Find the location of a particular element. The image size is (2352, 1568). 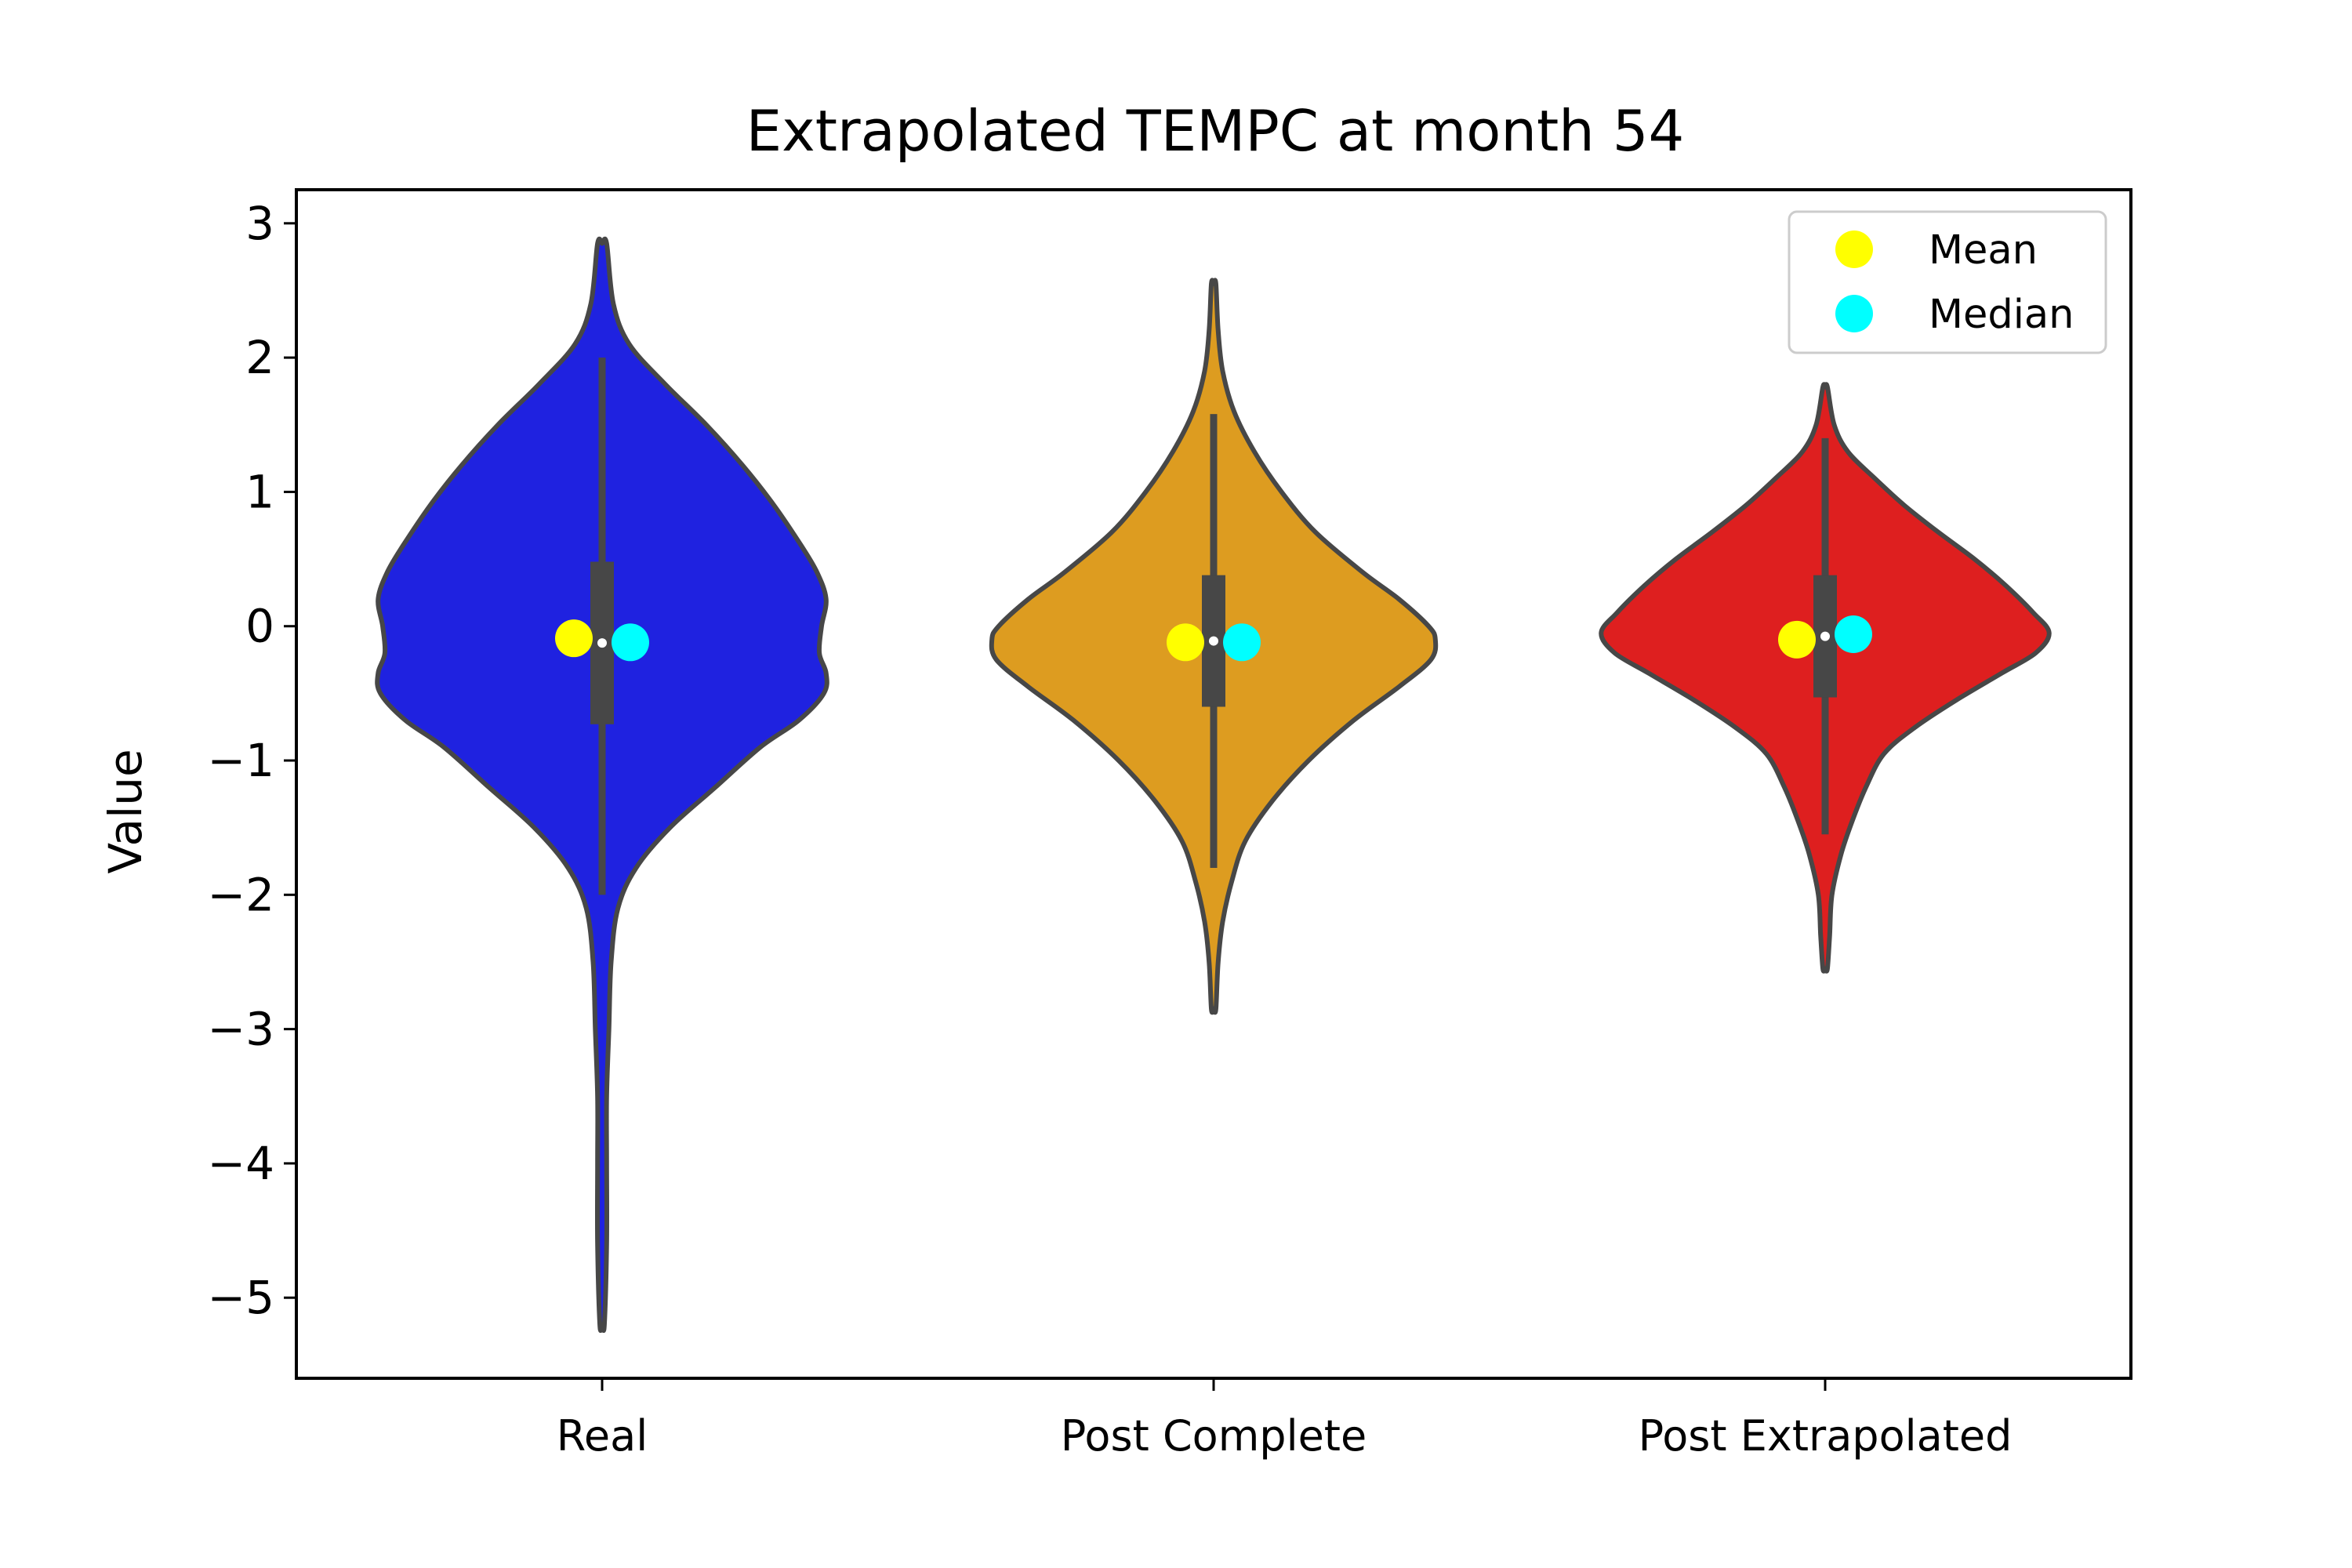

y-tick-label: 1 is located at coordinates (259, 491).